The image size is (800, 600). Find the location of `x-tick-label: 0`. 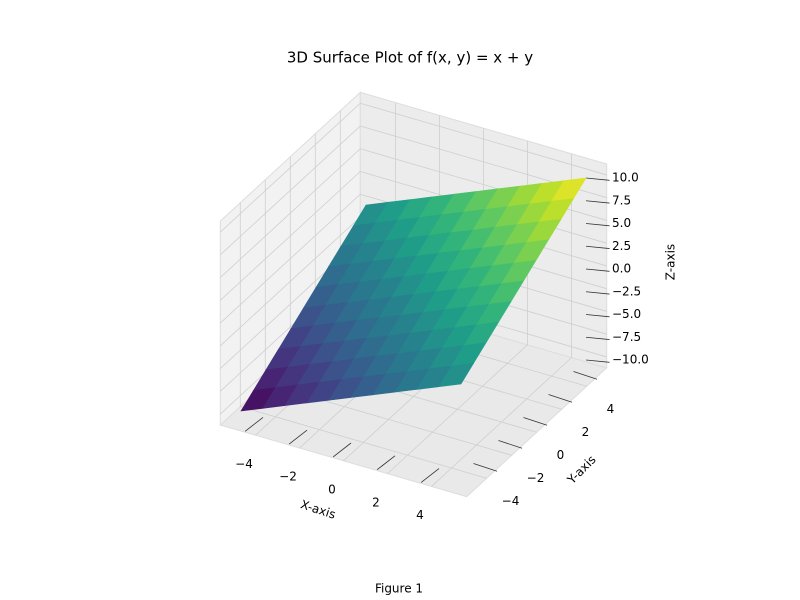

x-tick-label: 0 is located at coordinates (332, 490).